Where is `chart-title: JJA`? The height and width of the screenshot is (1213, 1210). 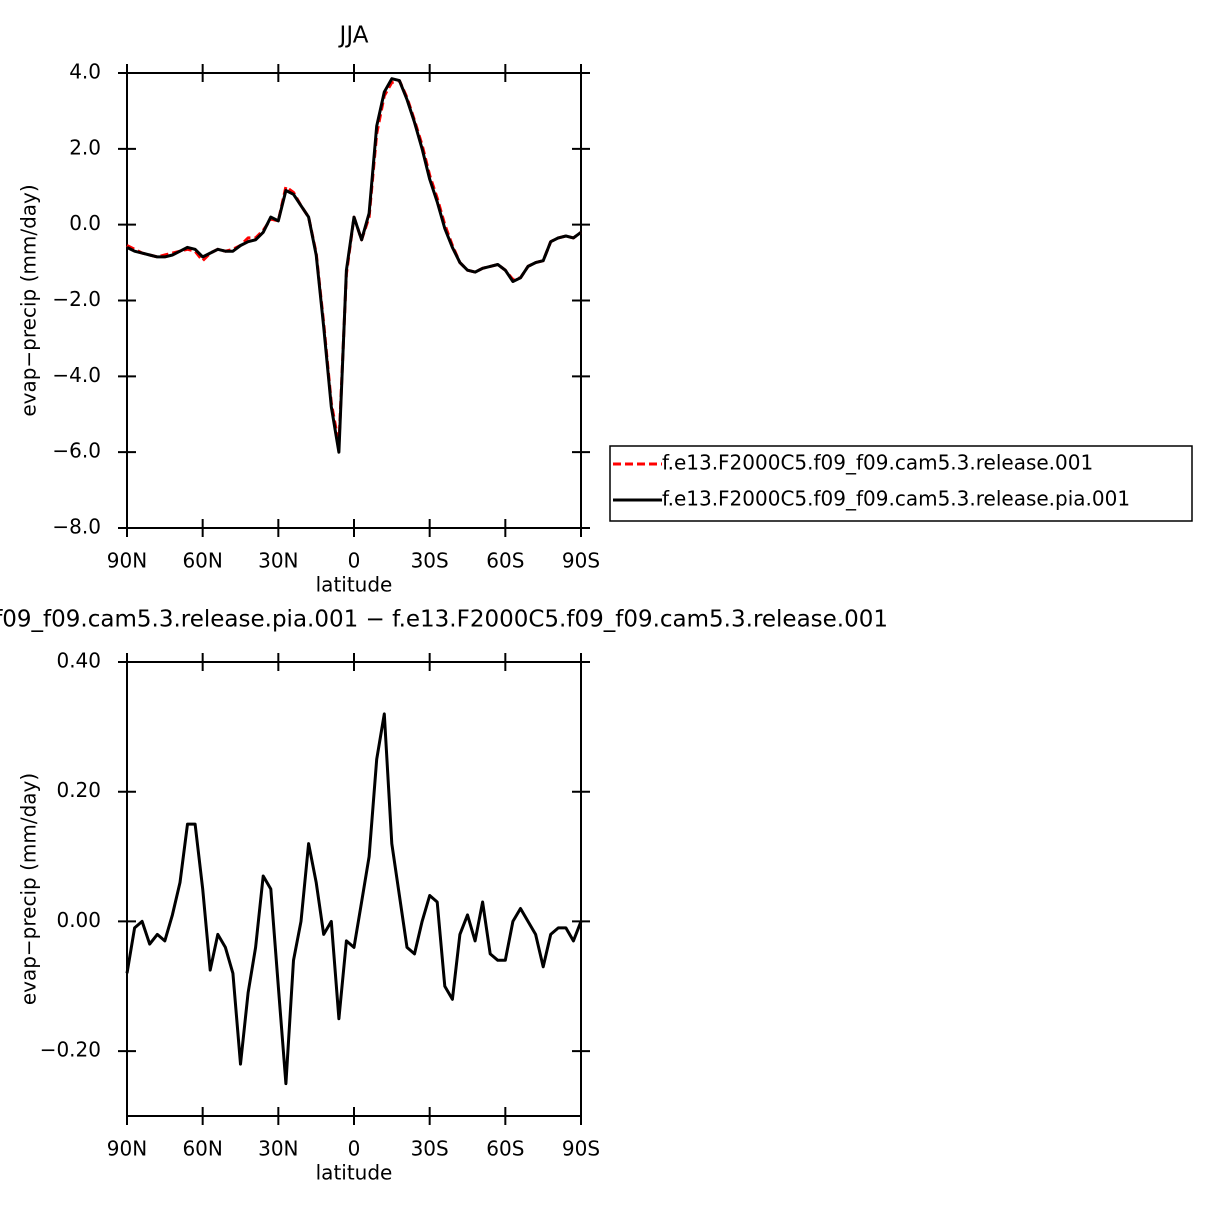 chart-title: JJA is located at coordinates (353, 36).